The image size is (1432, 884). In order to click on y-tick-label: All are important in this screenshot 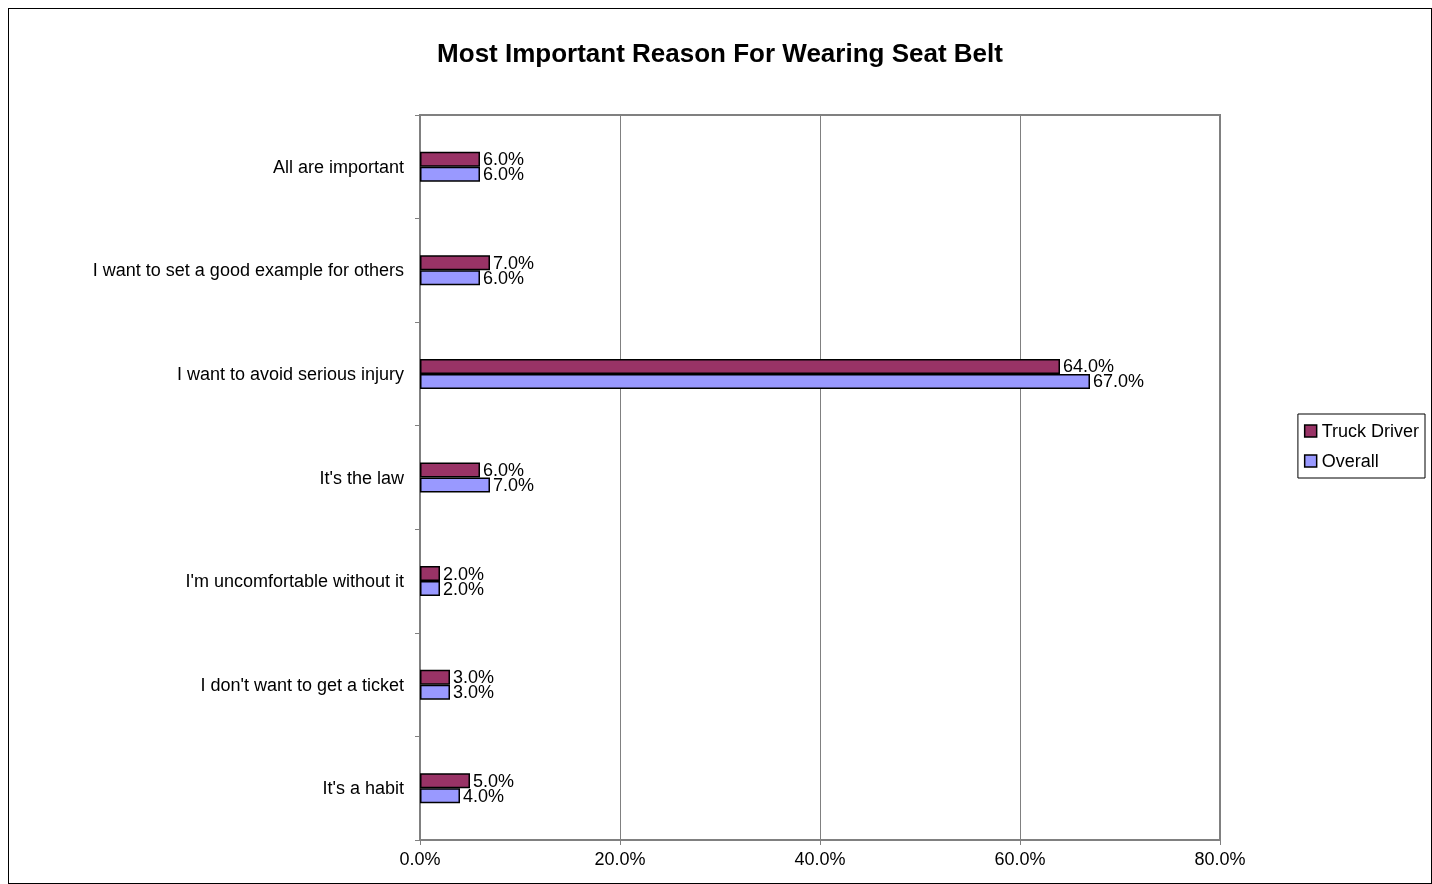, I will do `click(338, 166)`.